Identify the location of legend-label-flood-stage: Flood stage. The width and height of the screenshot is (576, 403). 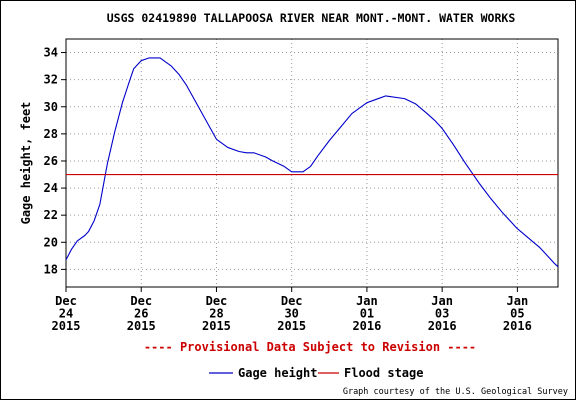
(383, 373).